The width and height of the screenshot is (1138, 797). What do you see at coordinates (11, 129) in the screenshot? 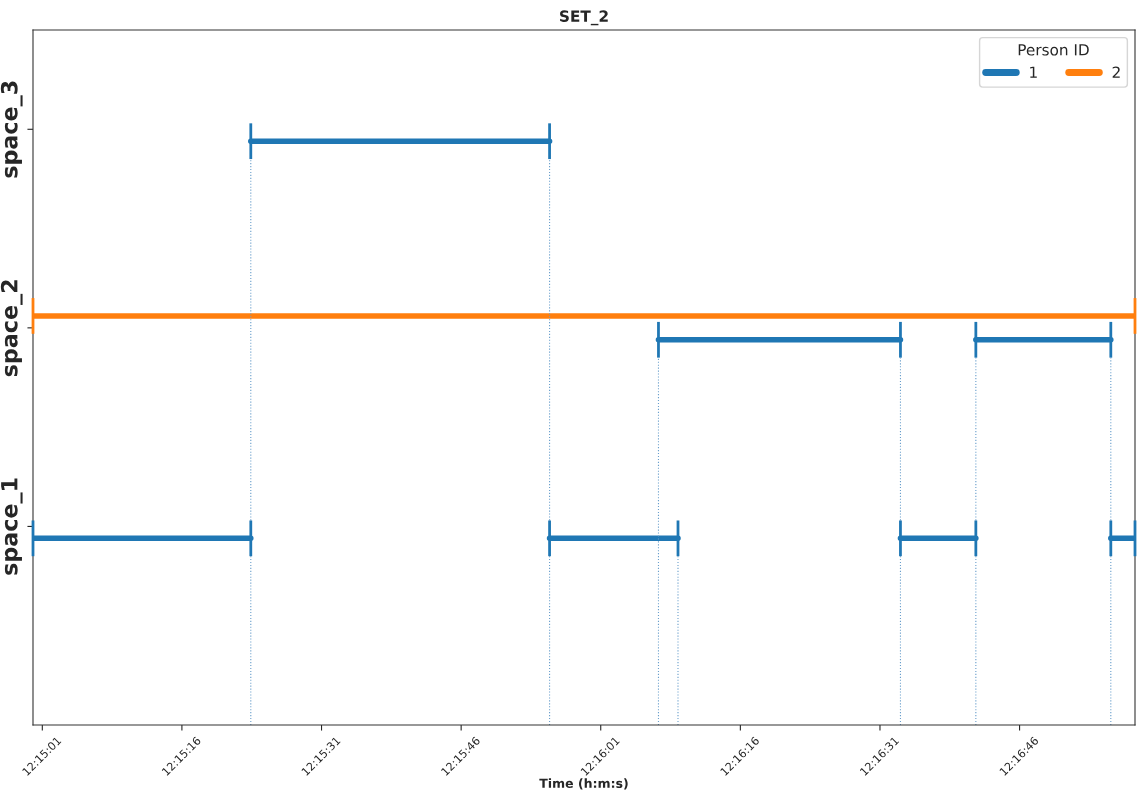
I see `y-tick-label: space_3` at bounding box center [11, 129].